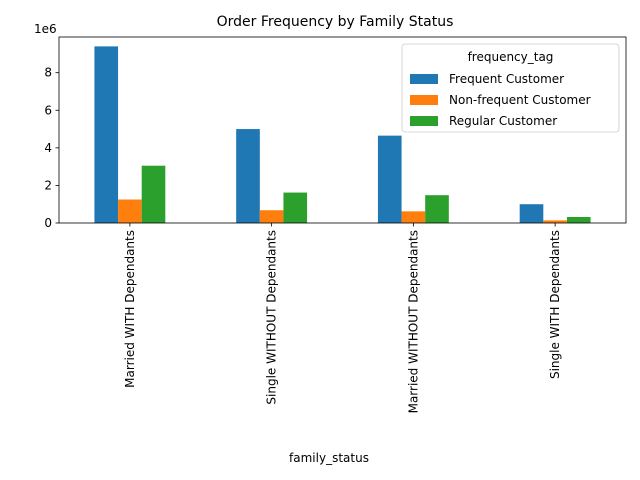 The image size is (640, 480). What do you see at coordinates (520, 100) in the screenshot?
I see `legend-label: Non-frequent Customer` at bounding box center [520, 100].